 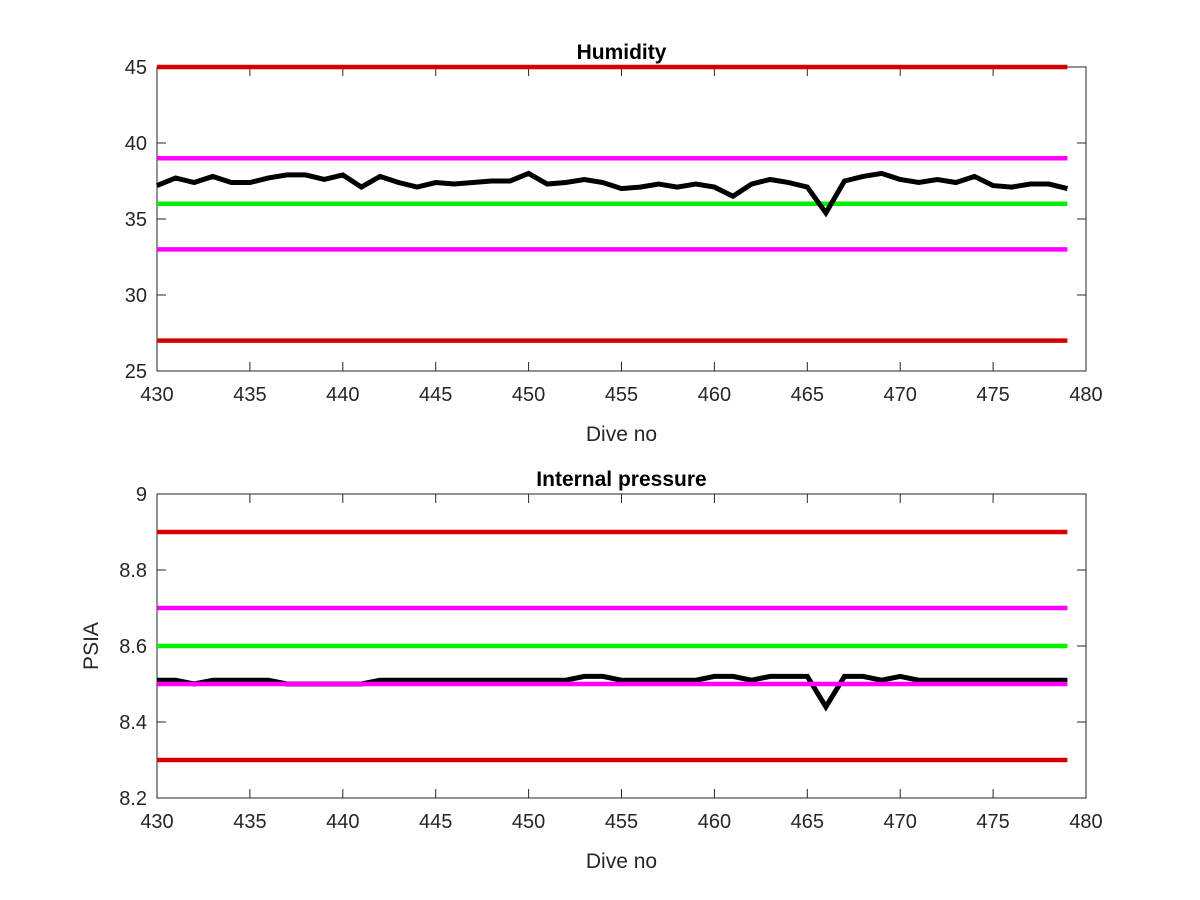 What do you see at coordinates (136, 220) in the screenshot?
I see `y-tick-label: 35` at bounding box center [136, 220].